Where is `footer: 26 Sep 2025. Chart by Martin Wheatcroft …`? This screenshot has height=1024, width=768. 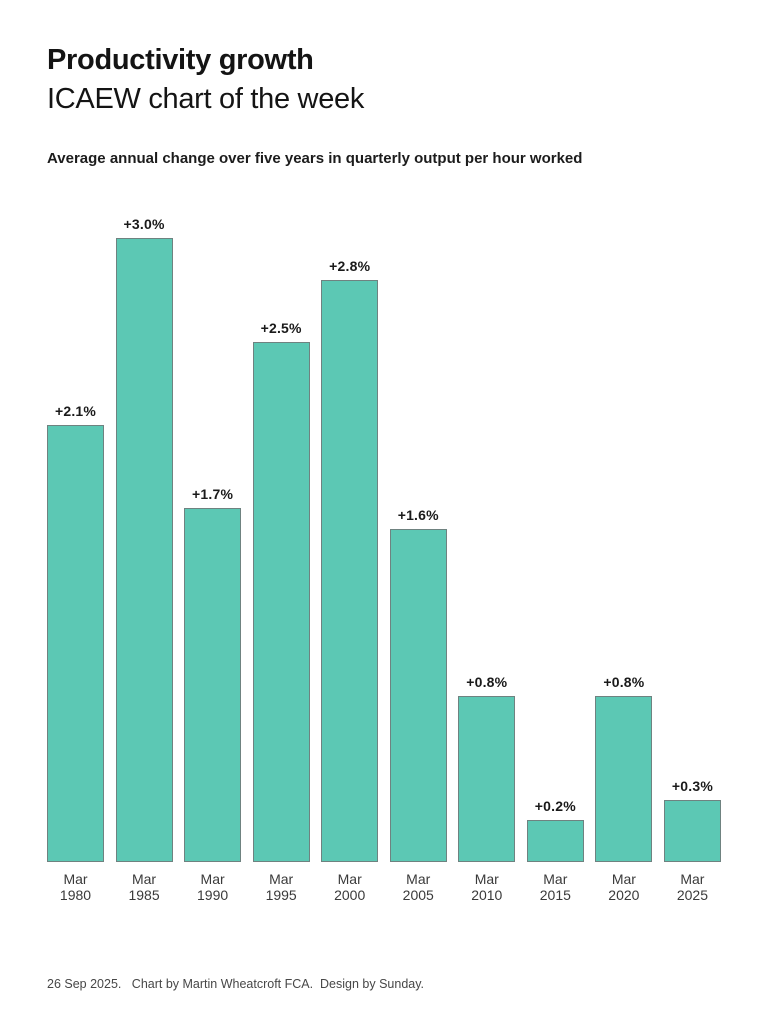 footer: 26 Sep 2025. Chart by Martin Wheatcroft … is located at coordinates (381, 981).